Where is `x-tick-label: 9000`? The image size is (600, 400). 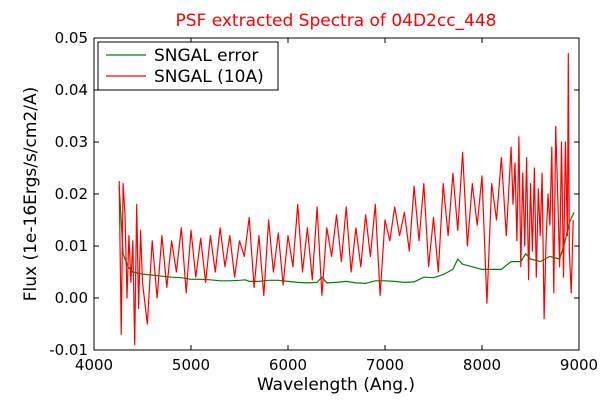
x-tick-label: 9000 is located at coordinates (579, 365).